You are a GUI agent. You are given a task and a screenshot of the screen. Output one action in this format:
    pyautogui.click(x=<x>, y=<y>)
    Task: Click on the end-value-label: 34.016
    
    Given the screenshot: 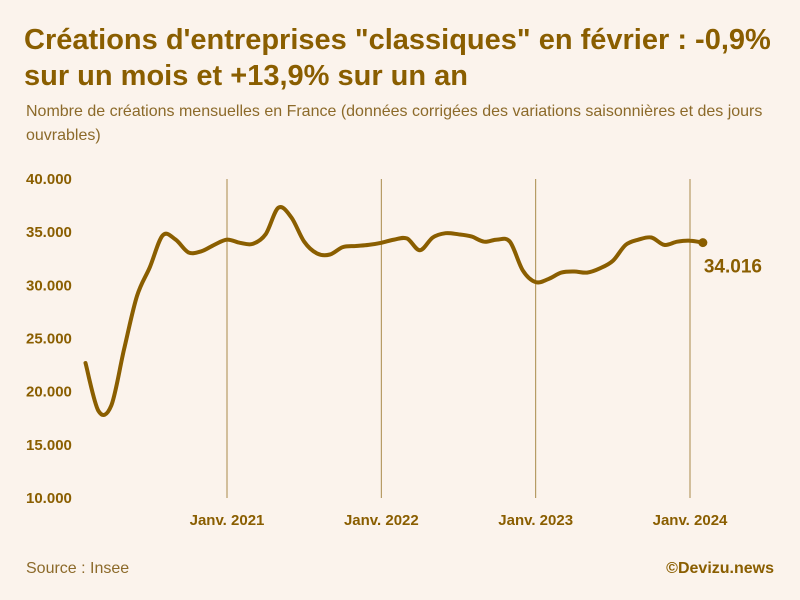 What is the action you would take?
    pyautogui.click(x=733, y=267)
    